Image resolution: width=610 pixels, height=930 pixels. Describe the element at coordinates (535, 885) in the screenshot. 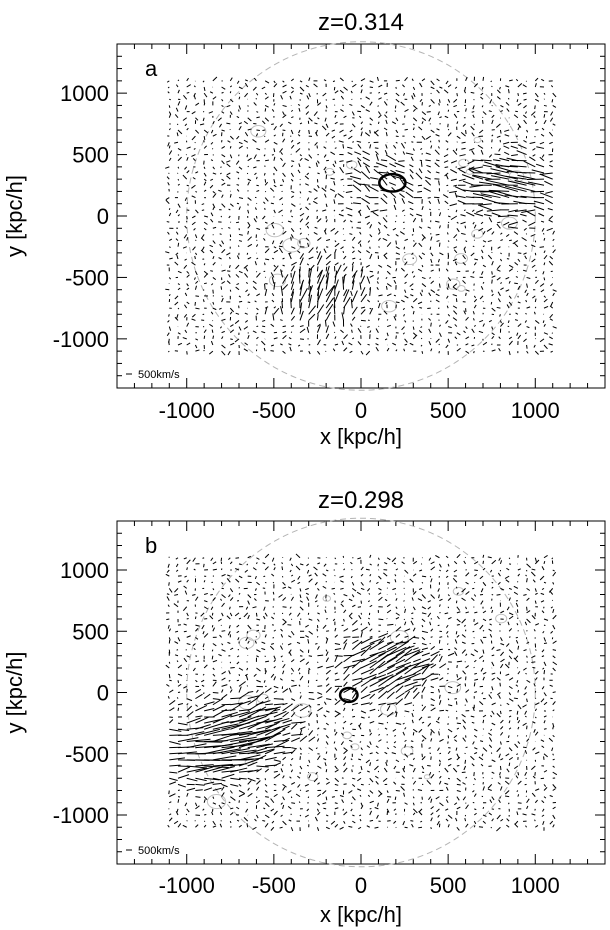

I see `x-tick-label: 1000` at that location.